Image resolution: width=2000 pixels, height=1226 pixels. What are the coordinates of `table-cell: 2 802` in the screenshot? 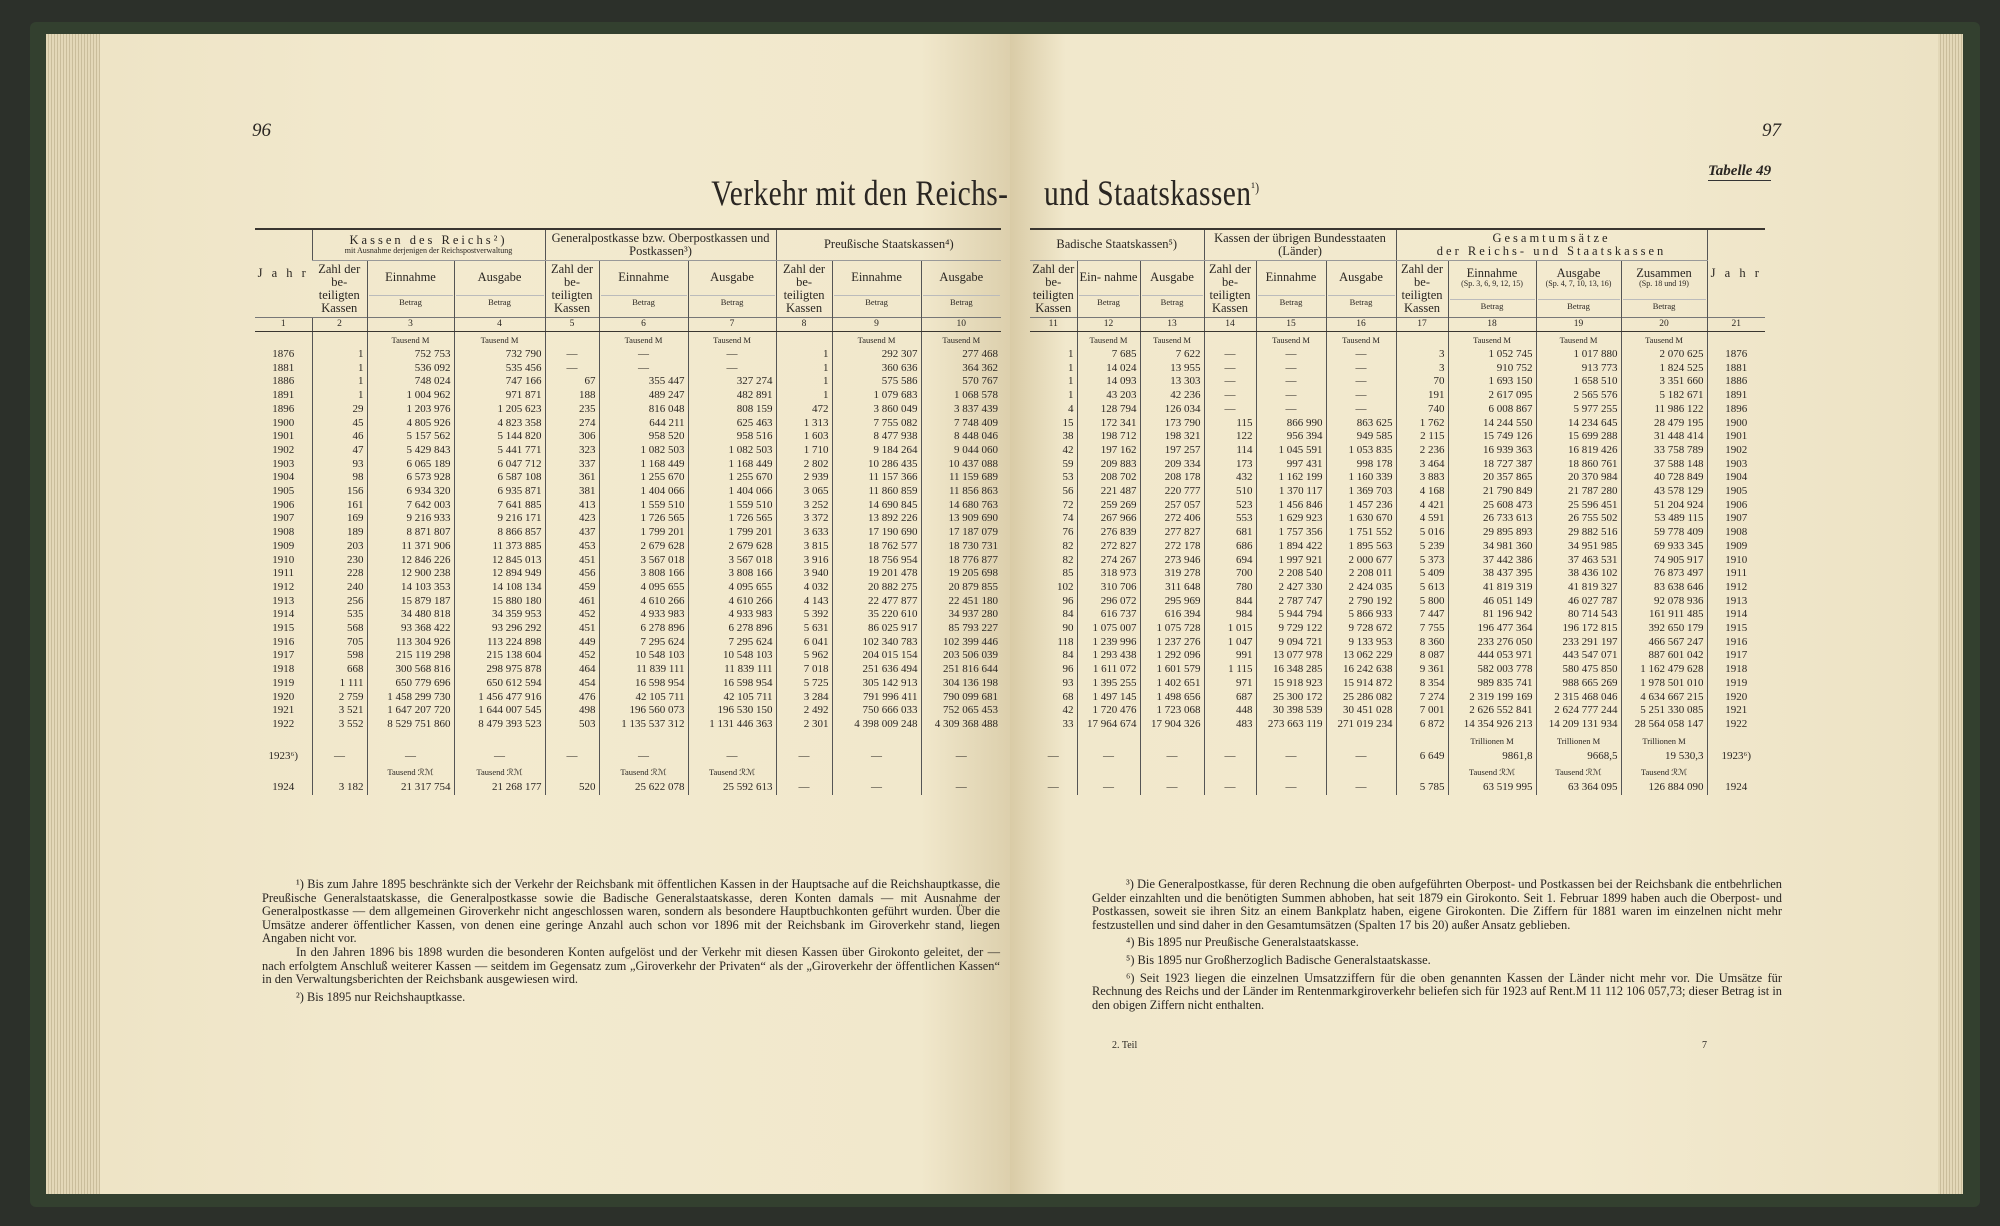 It's located at (804, 464).